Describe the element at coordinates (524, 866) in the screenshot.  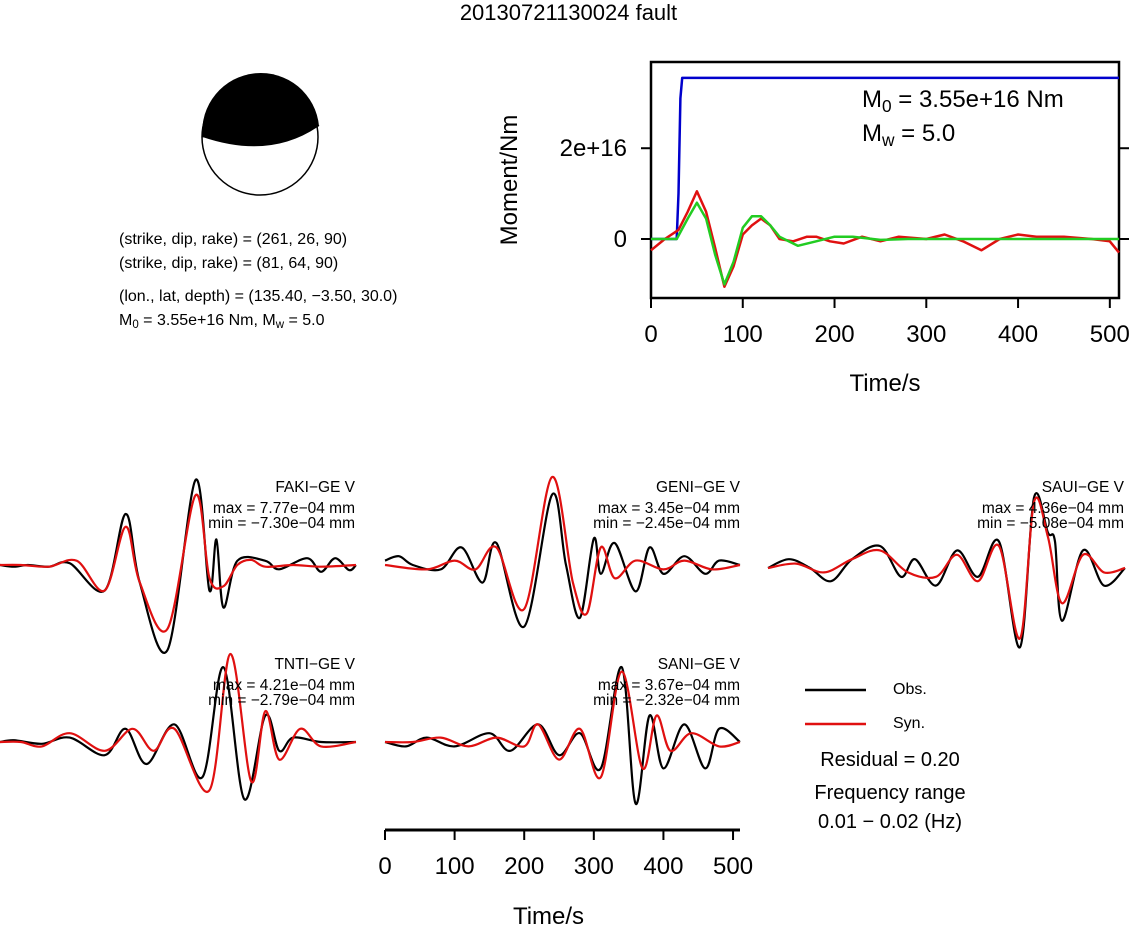
I see `waveform-xtick-label: 200` at that location.